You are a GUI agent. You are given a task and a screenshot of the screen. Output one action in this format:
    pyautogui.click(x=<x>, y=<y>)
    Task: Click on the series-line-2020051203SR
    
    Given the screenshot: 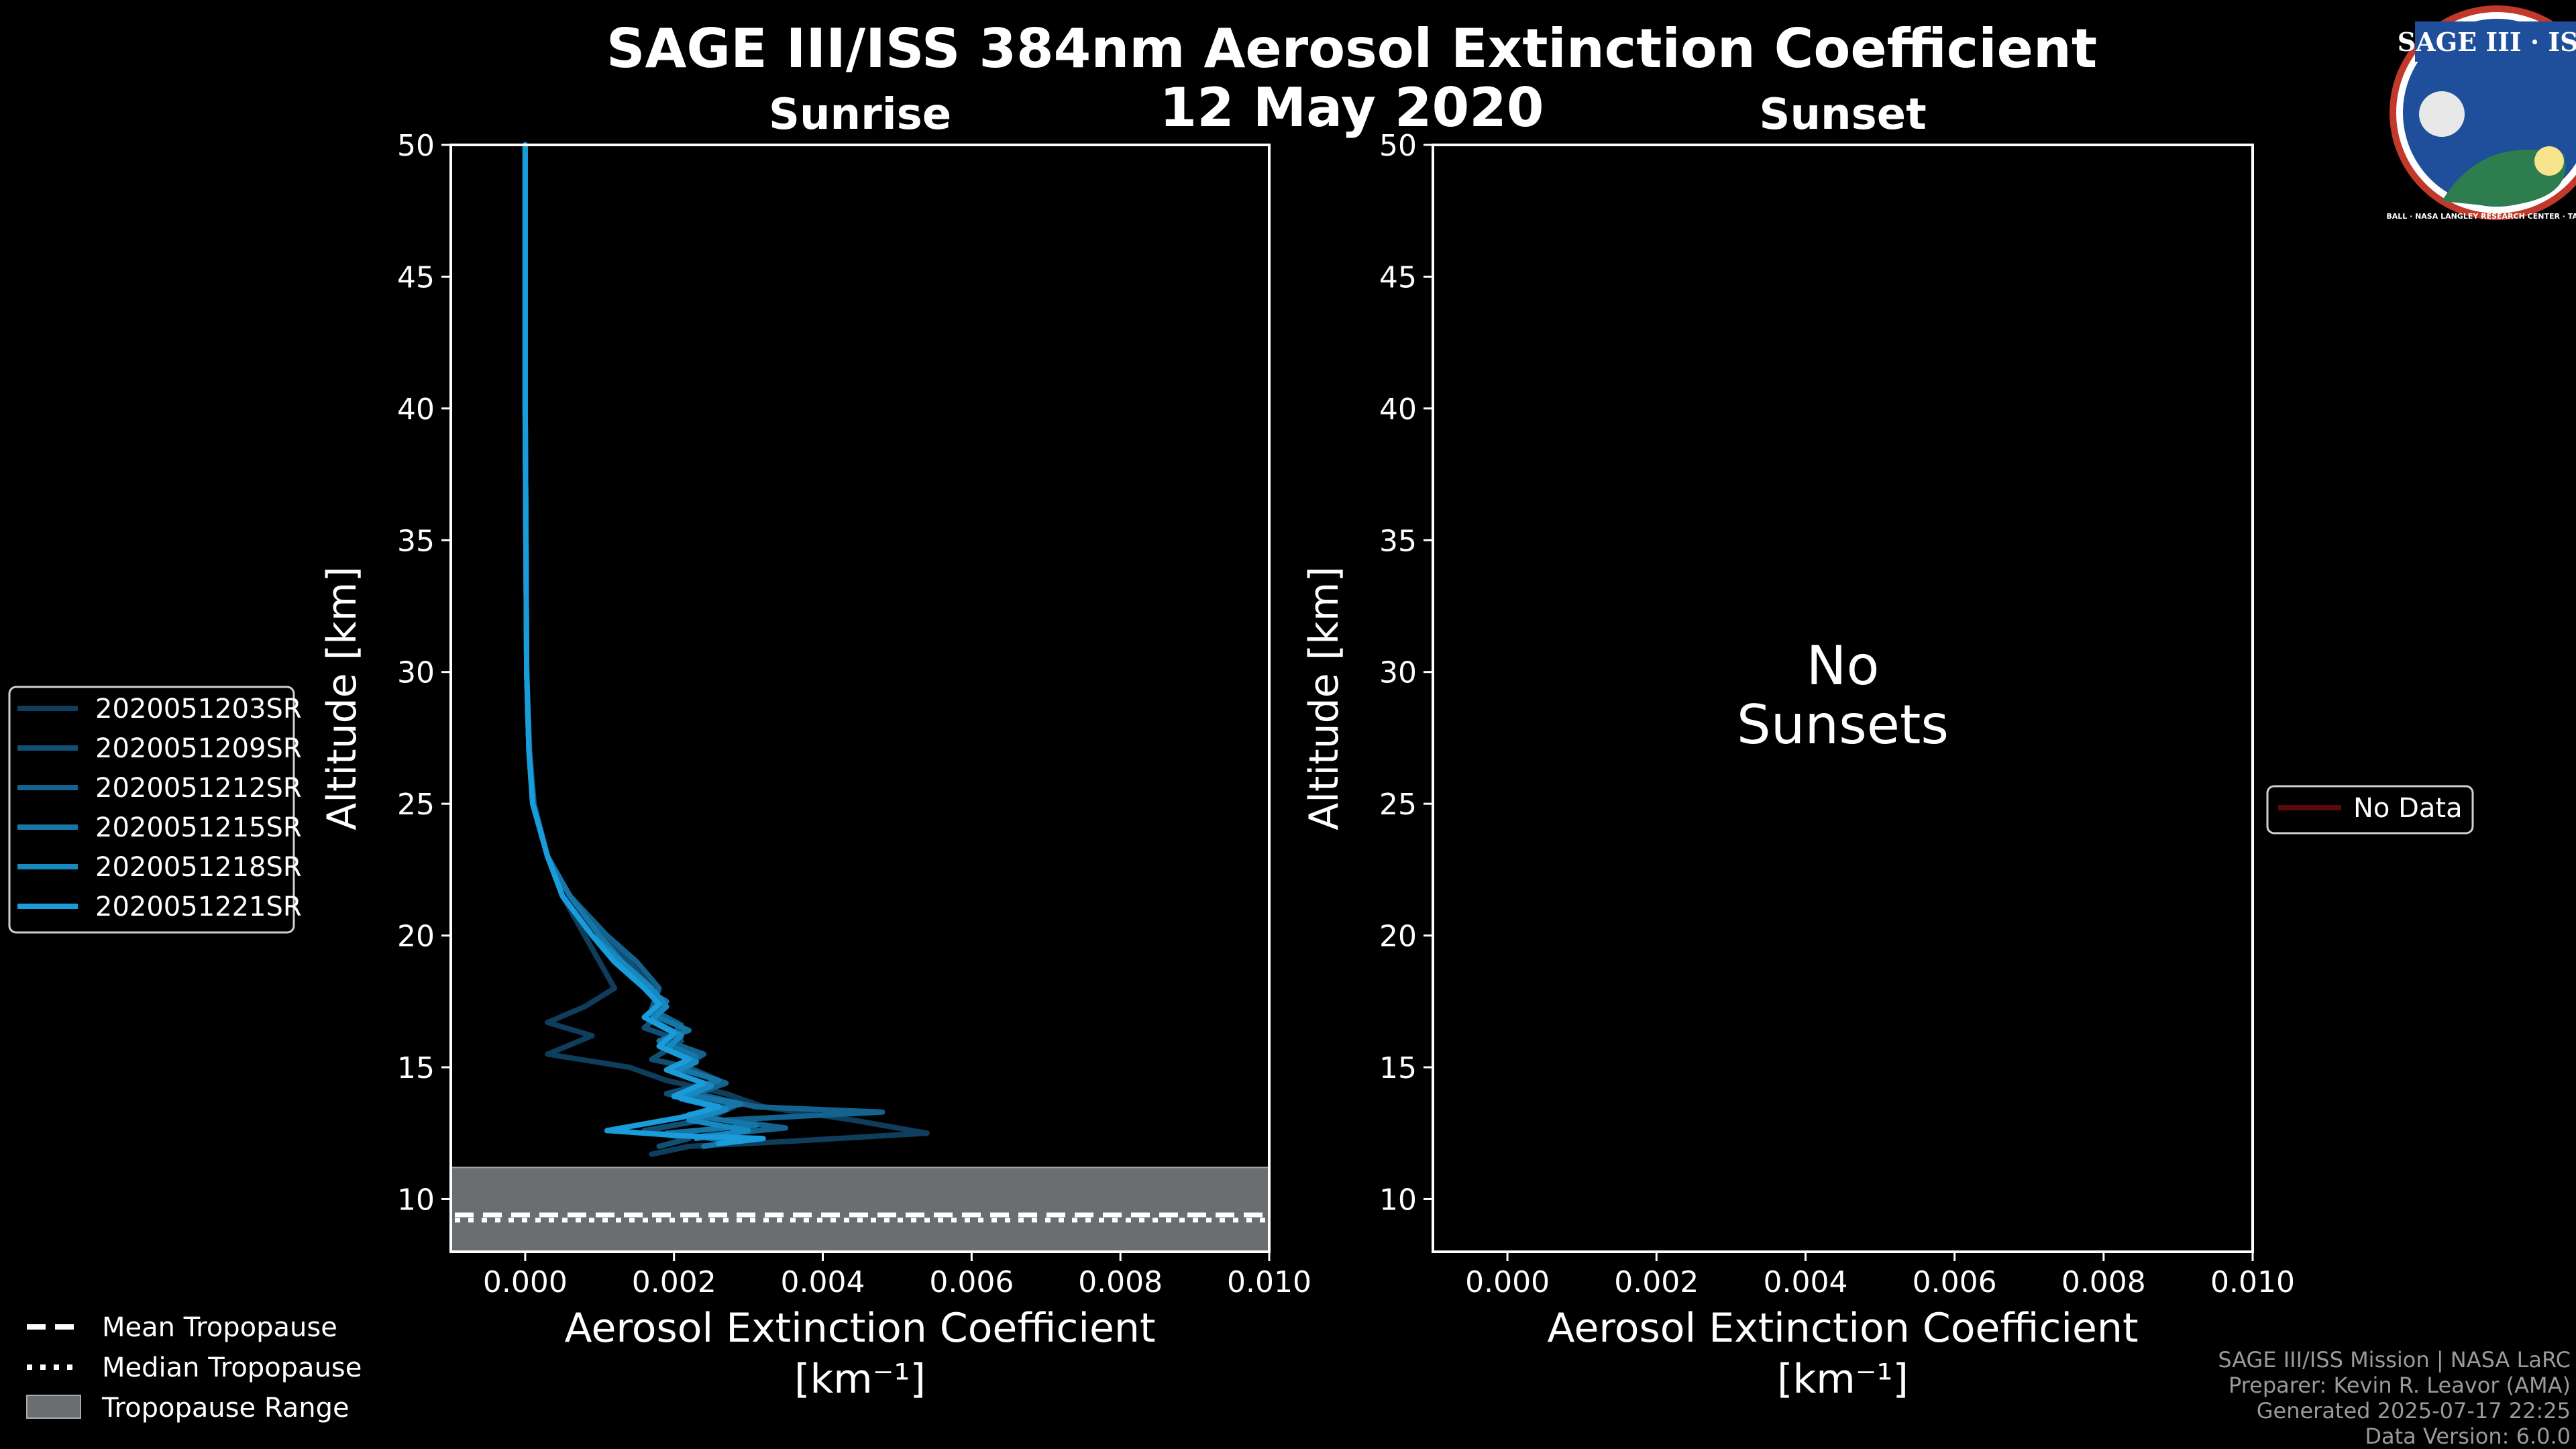 What is the action you would take?
    pyautogui.click(x=726, y=649)
    